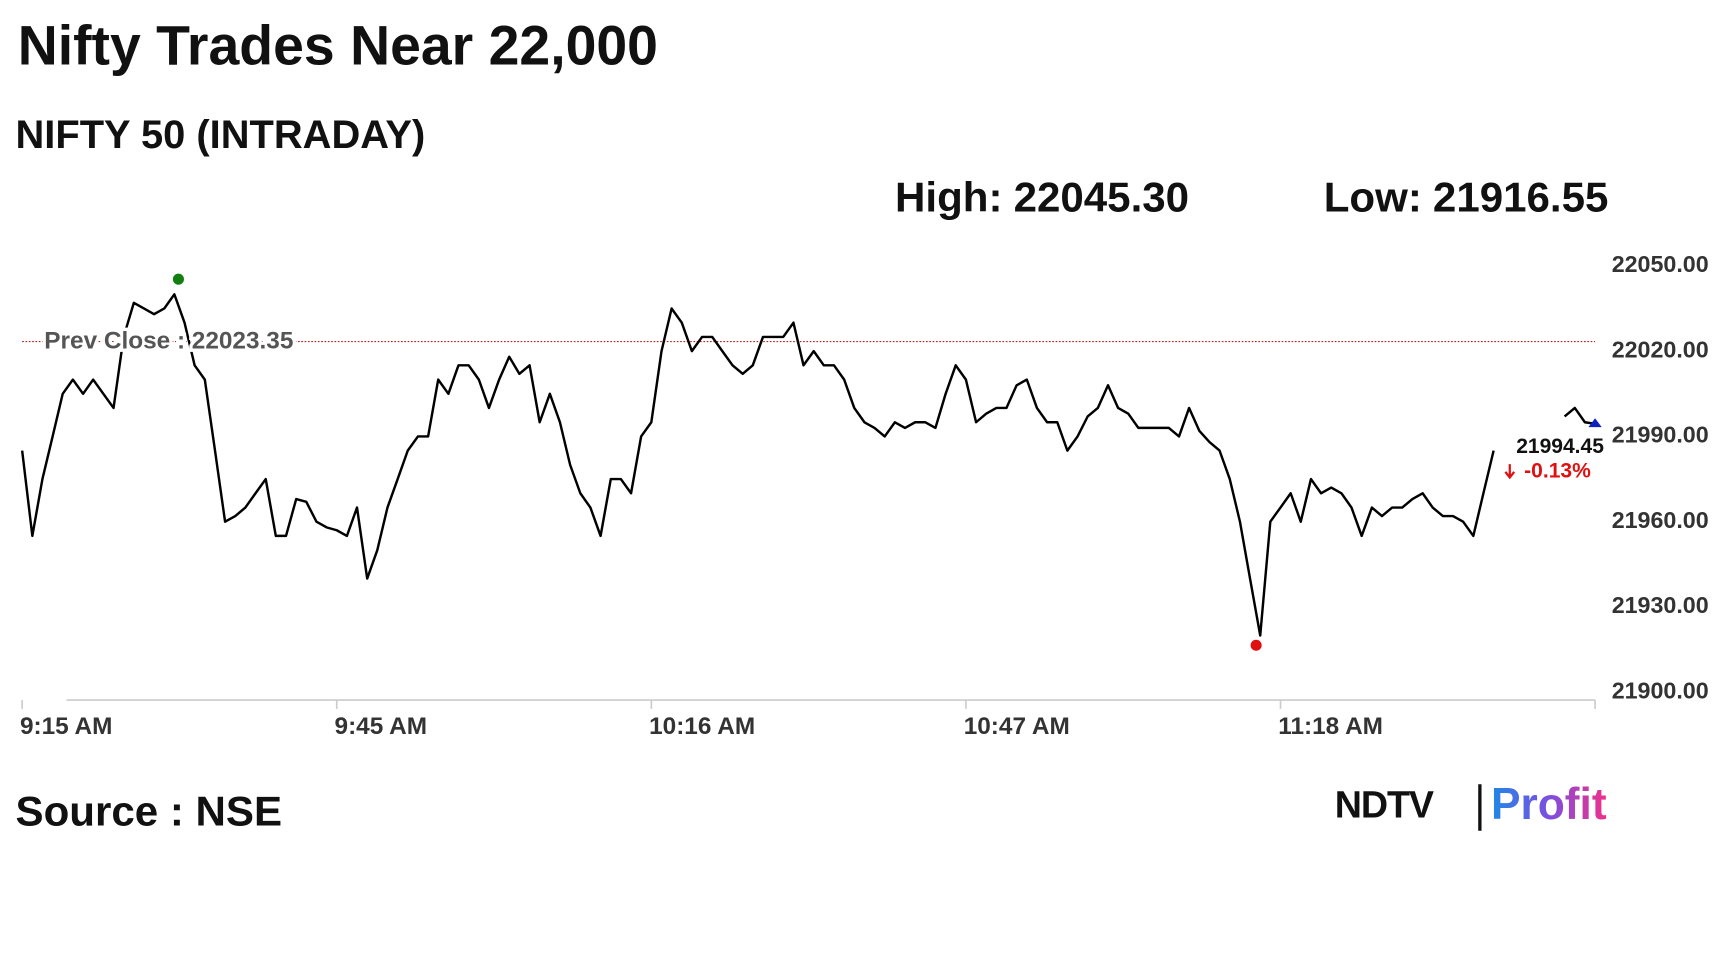 The image size is (1728, 972). I want to click on prev-close-label: Prev Close : 22023.35, so click(168, 341).